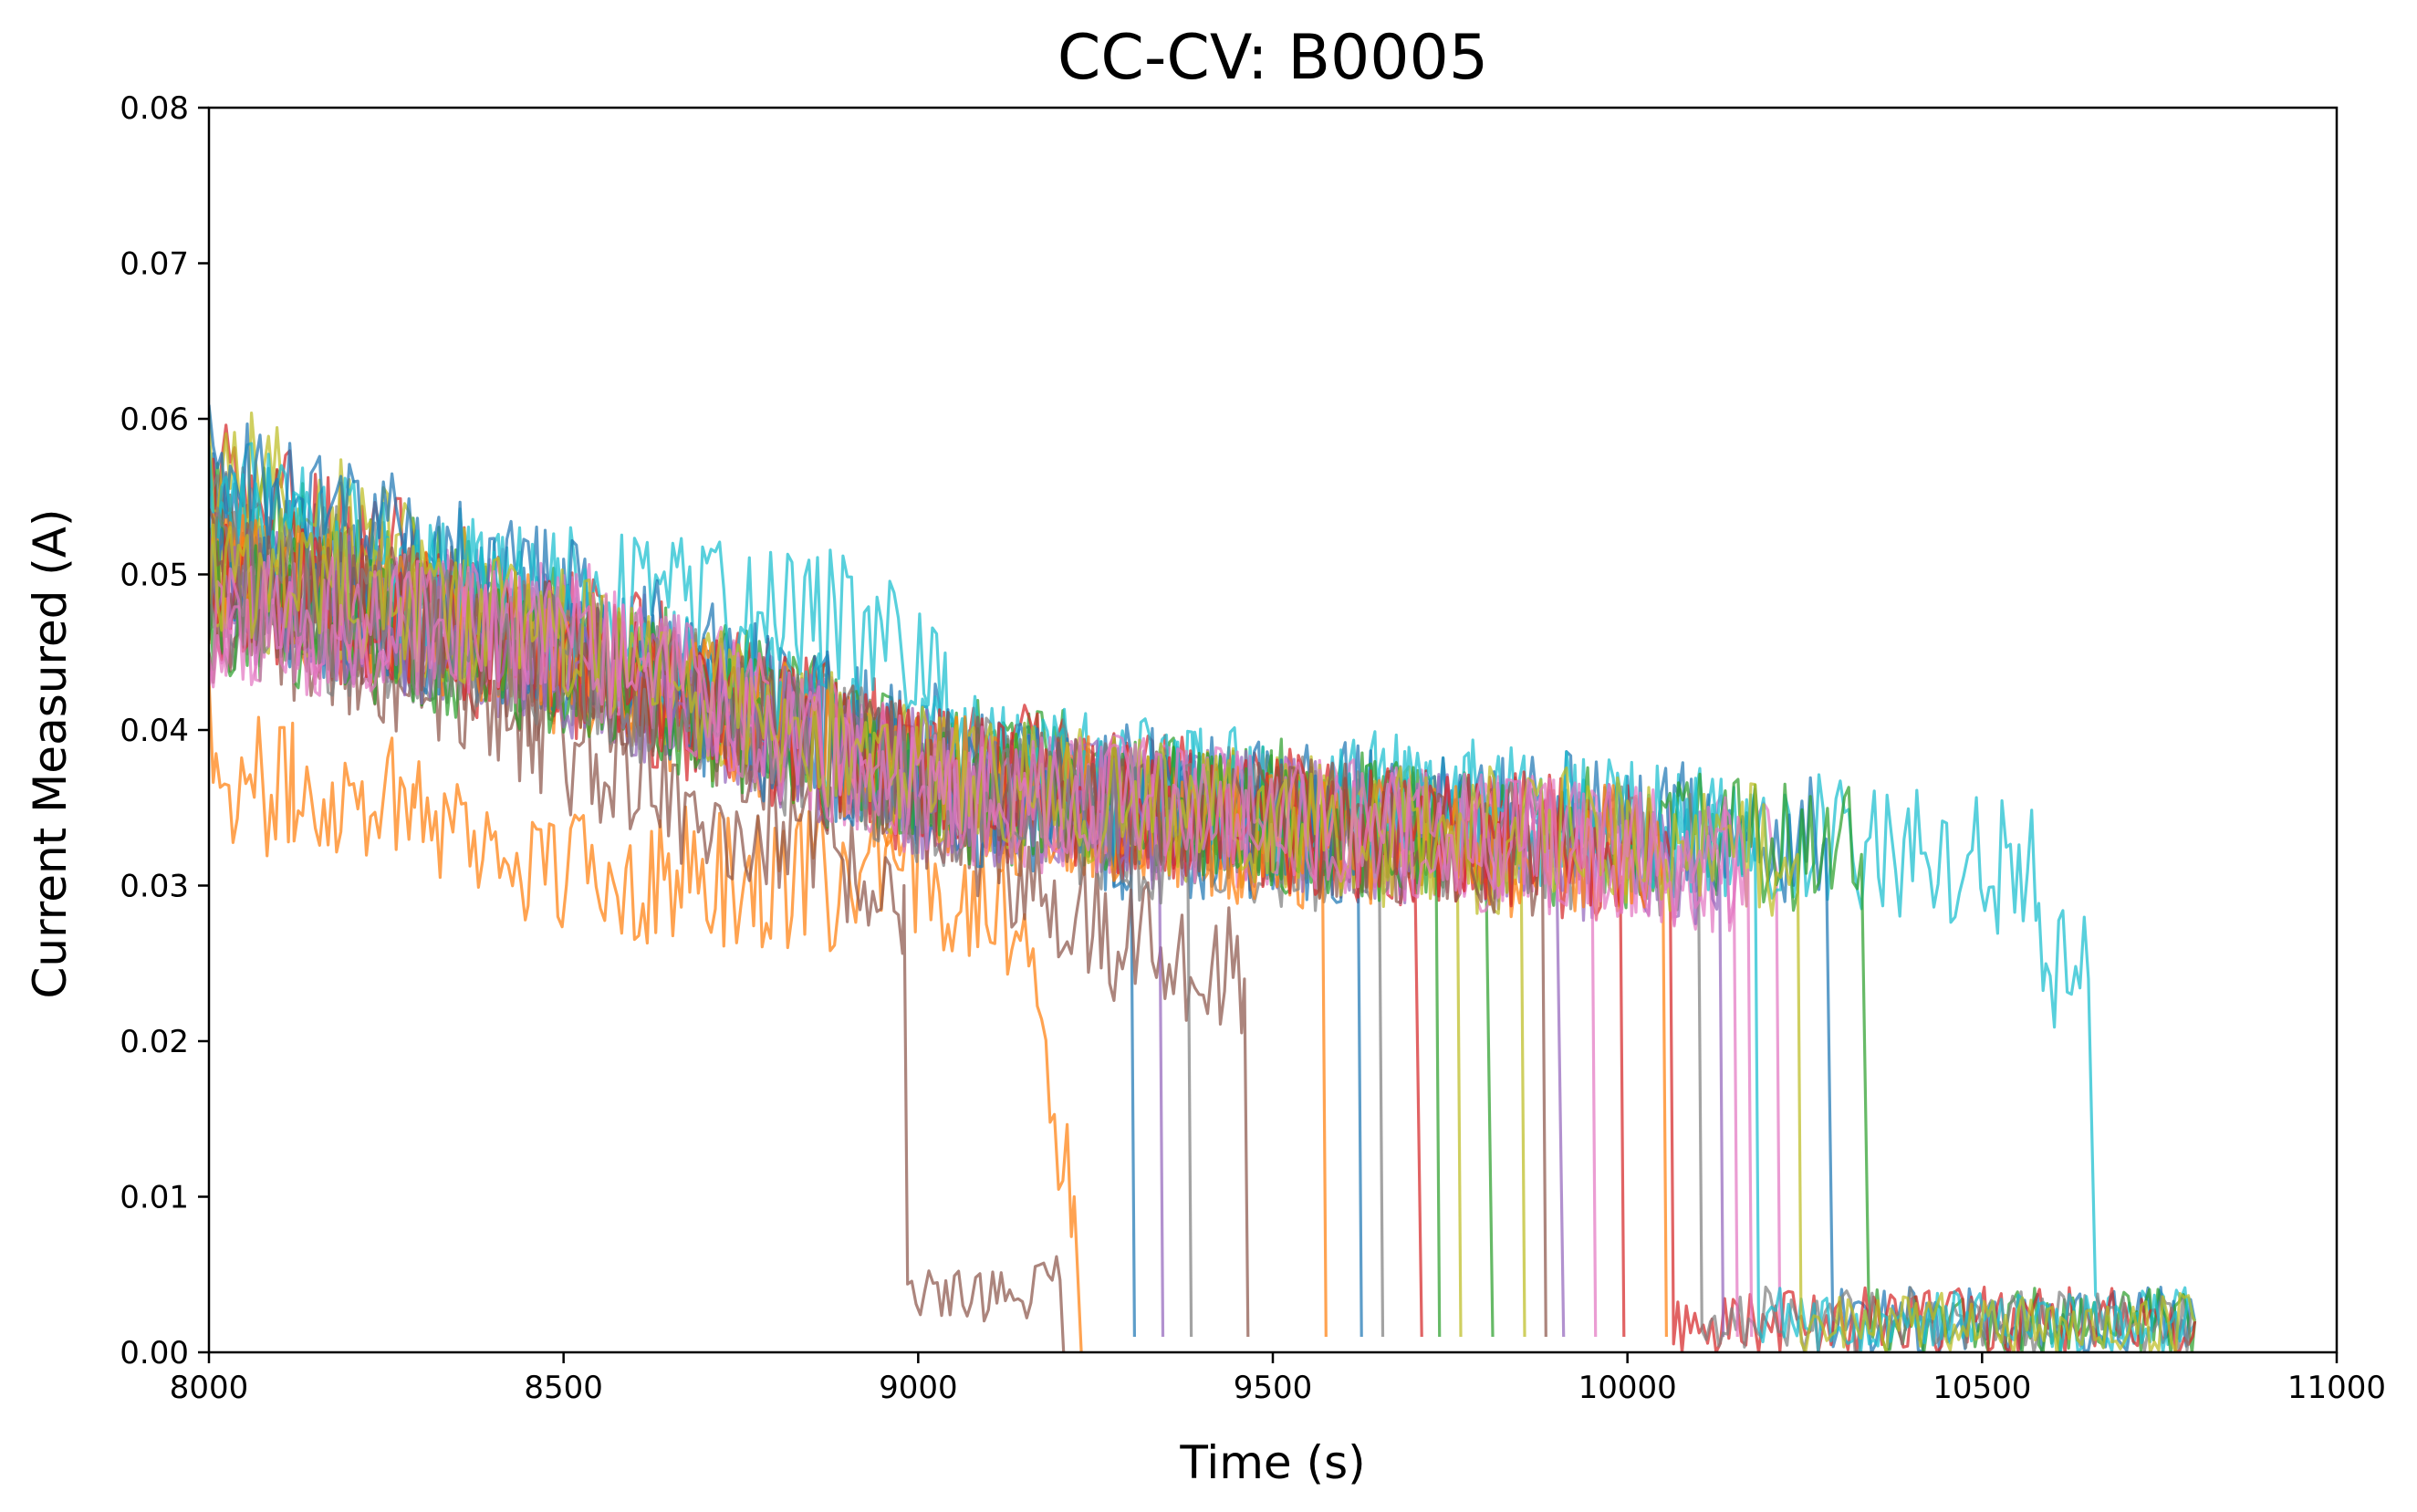  I want to click on x-tick-label: 10000, so click(1628, 1388).